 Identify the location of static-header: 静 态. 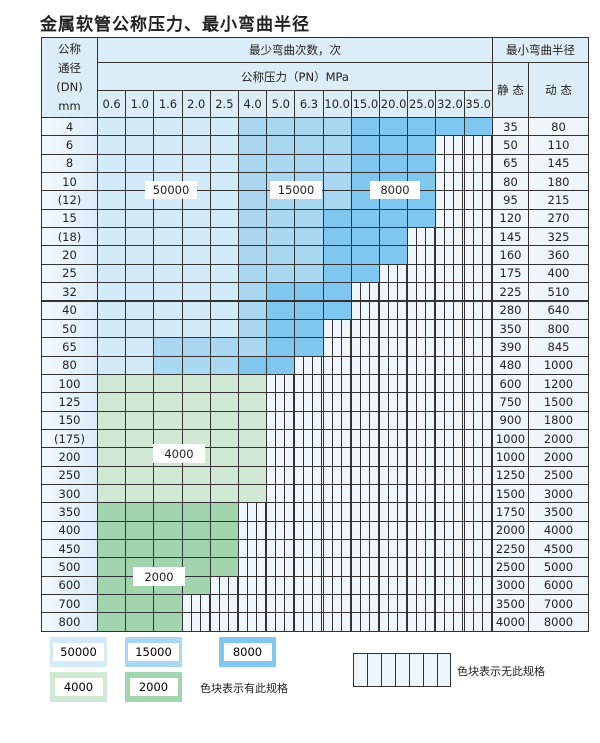
(510, 90).